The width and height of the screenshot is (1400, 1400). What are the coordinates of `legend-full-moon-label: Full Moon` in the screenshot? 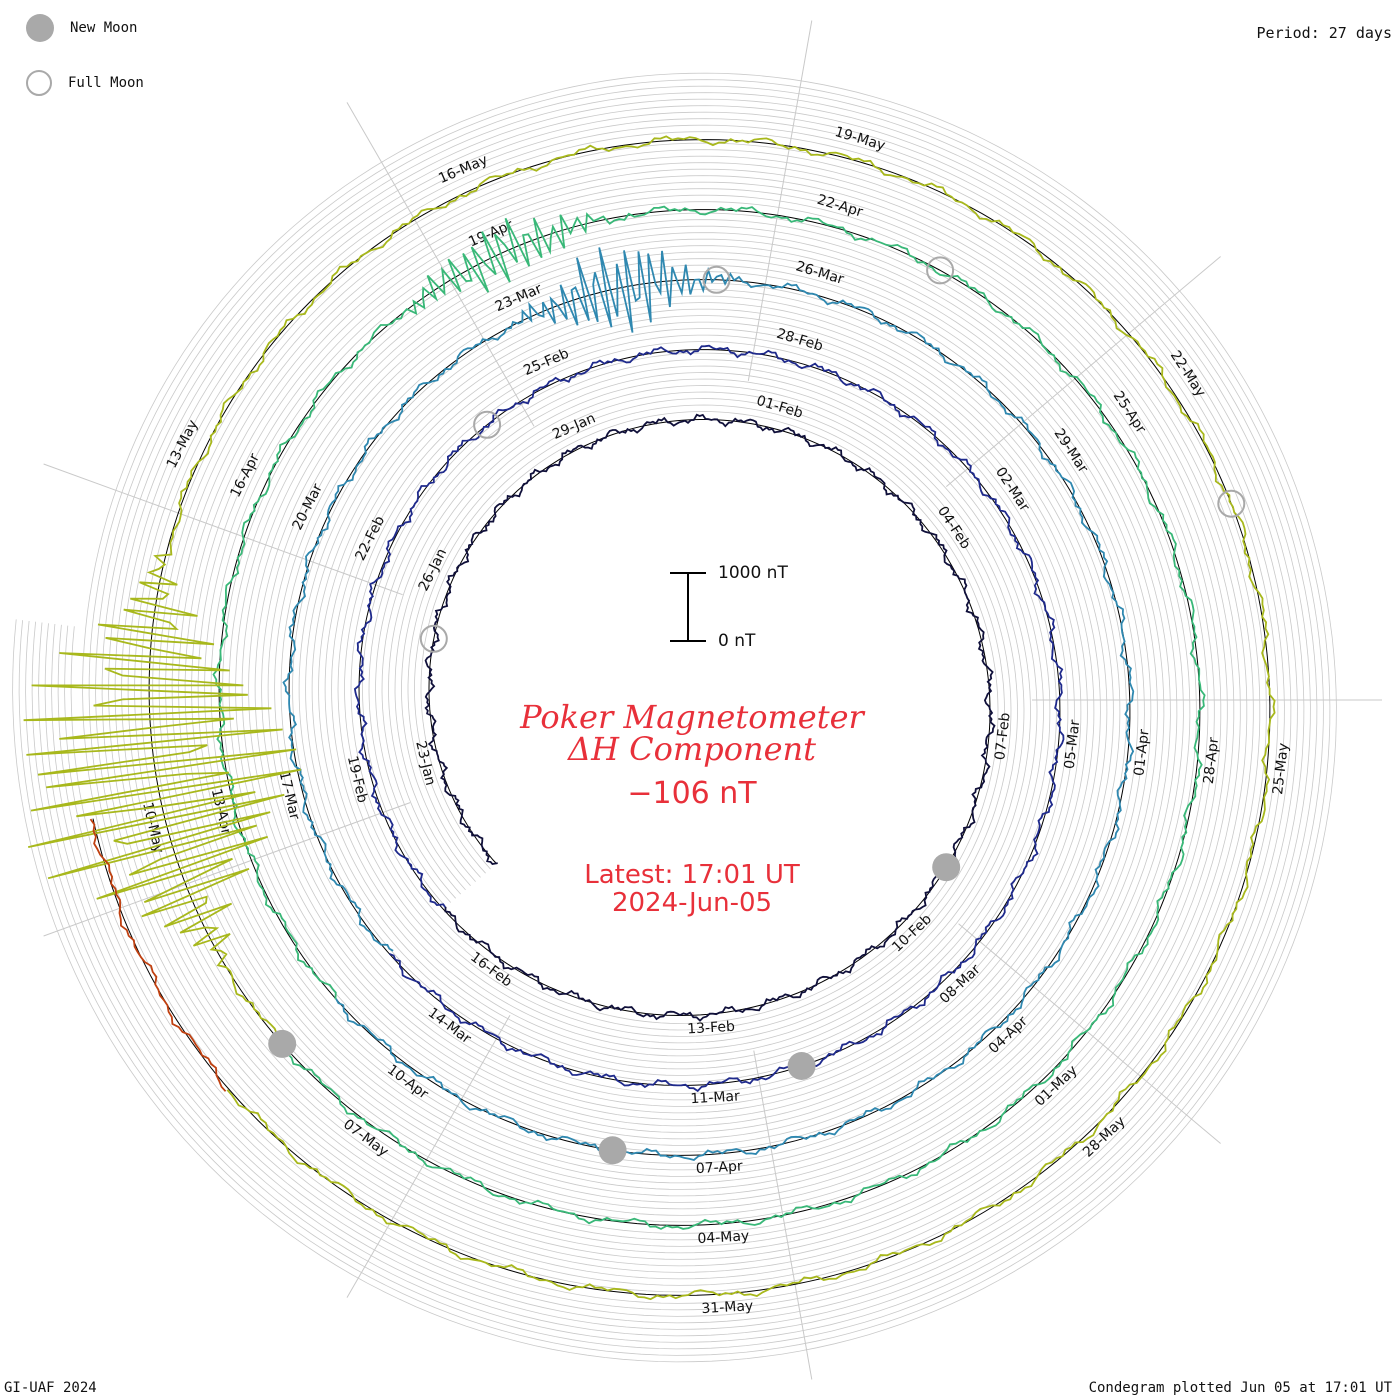 It's located at (106, 83).